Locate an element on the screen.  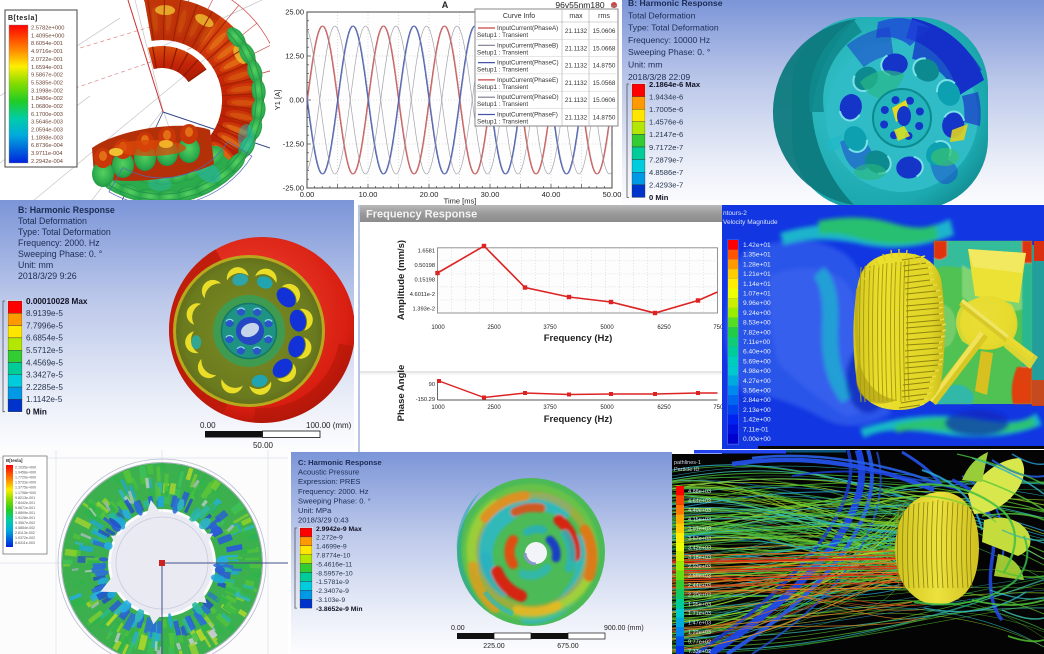
svg-text: B: Harmonic Response is located at coordinates (675, 4).